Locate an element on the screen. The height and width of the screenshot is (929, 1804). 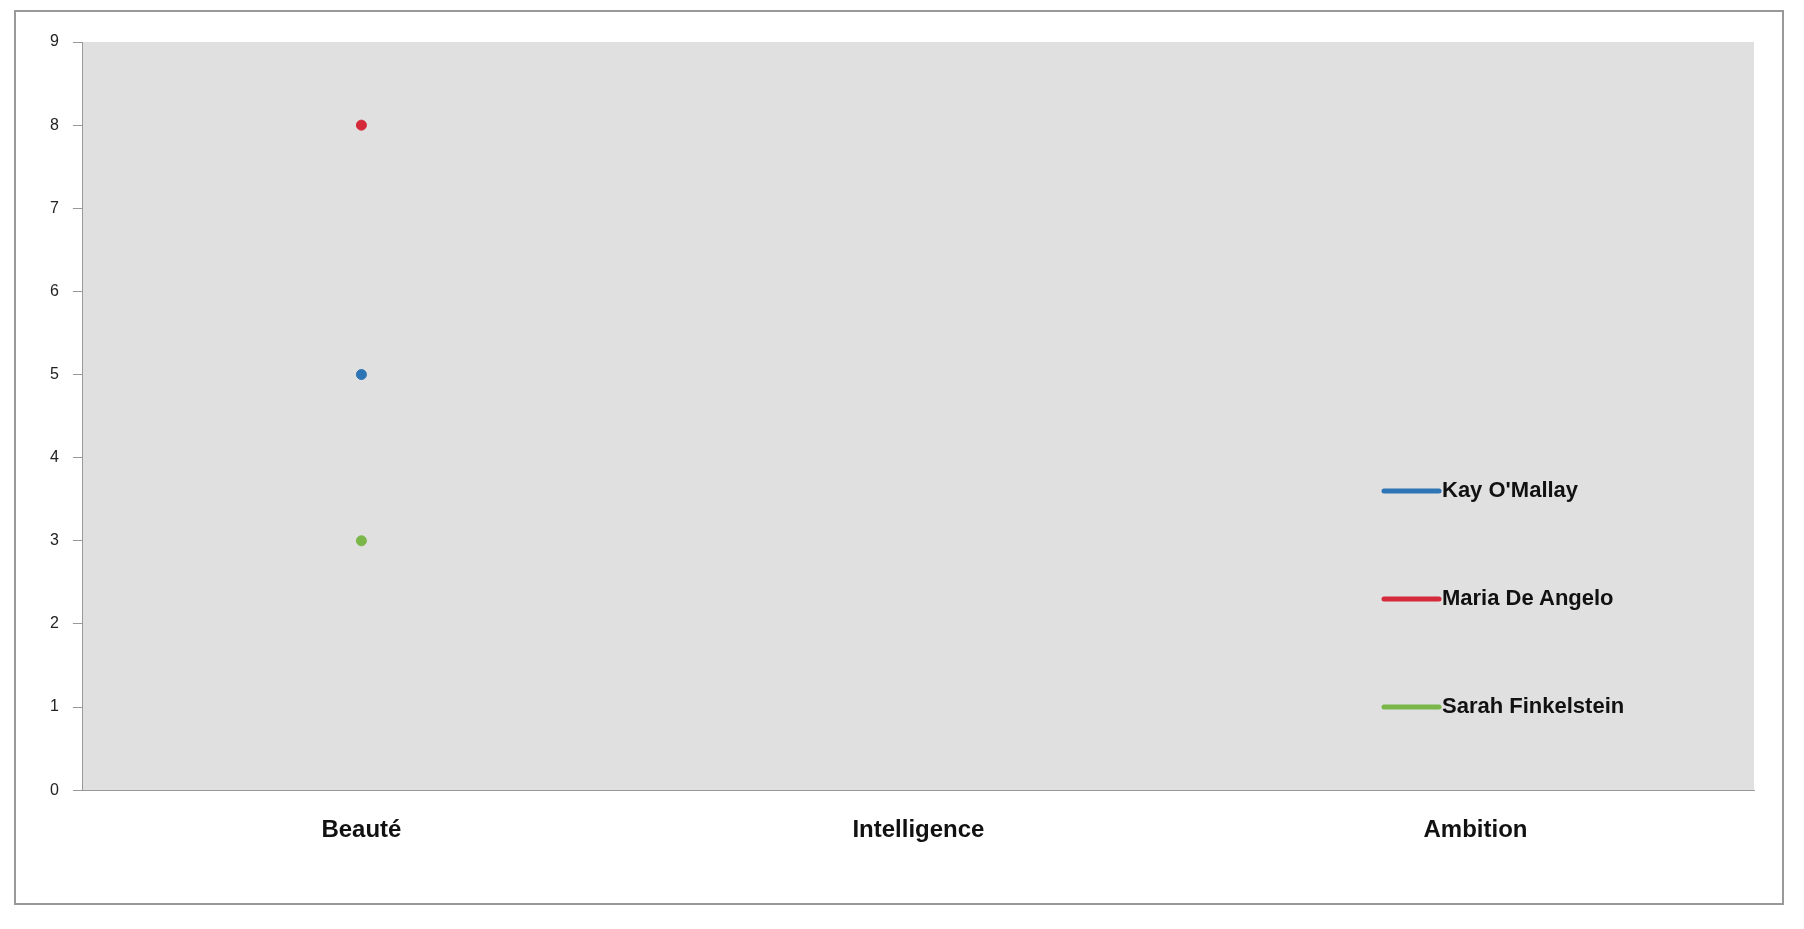
y-tick-label: 4 is located at coordinates (54, 457).